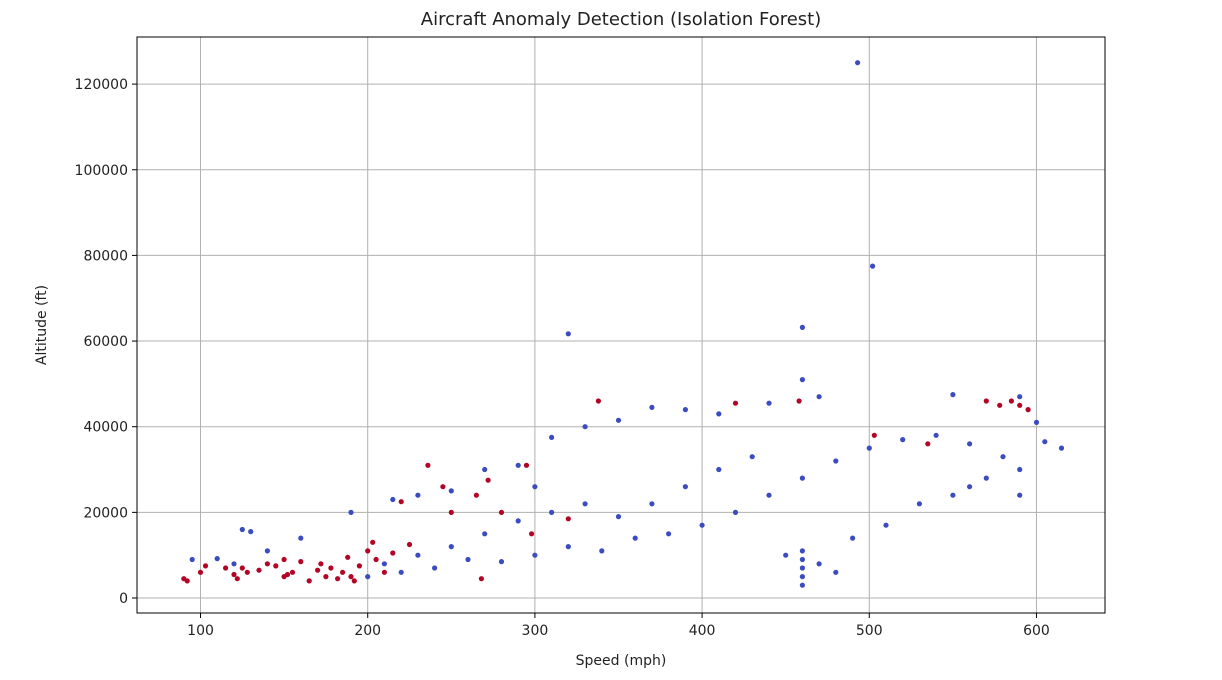 The image size is (1222, 680). What do you see at coordinates (702, 631) in the screenshot?
I see `x-tick-label: 400` at bounding box center [702, 631].